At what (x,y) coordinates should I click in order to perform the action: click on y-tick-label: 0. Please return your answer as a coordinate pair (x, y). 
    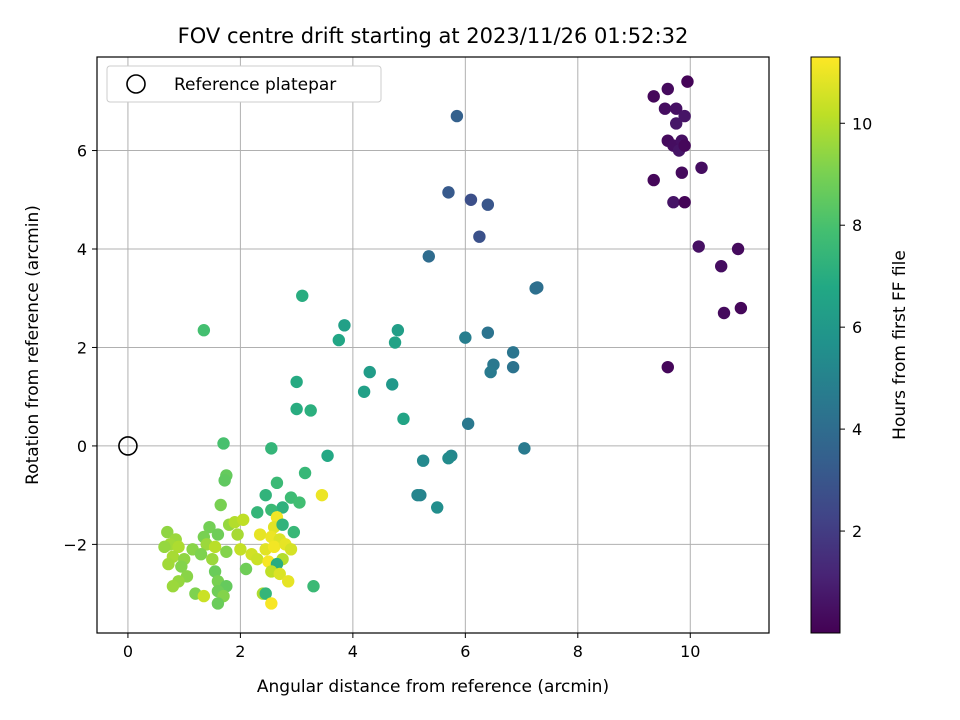
    Looking at the image, I should click on (82, 446).